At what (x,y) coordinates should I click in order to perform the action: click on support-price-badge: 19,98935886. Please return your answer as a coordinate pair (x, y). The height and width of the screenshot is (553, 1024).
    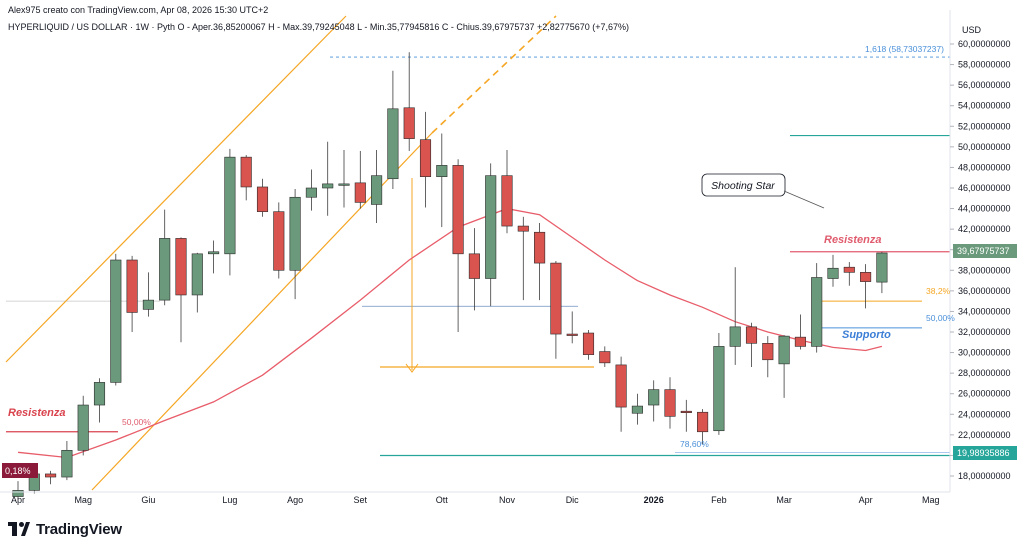
    Looking at the image, I should click on (985, 453).